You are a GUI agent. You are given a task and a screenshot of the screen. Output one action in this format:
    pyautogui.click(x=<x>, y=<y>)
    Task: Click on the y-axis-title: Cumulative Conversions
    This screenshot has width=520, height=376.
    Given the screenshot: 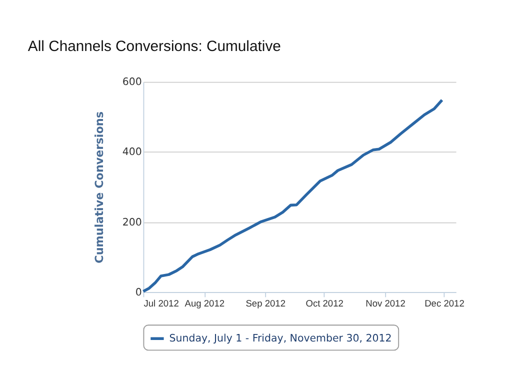 What is the action you would take?
    pyautogui.click(x=99, y=187)
    